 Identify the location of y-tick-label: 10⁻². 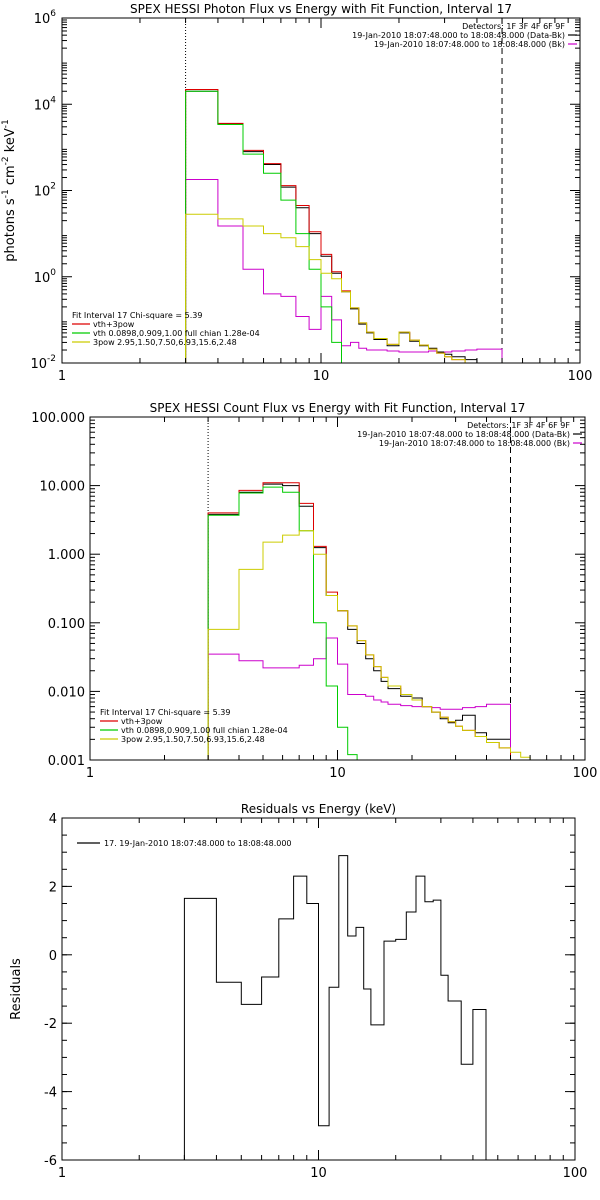
(43, 363).